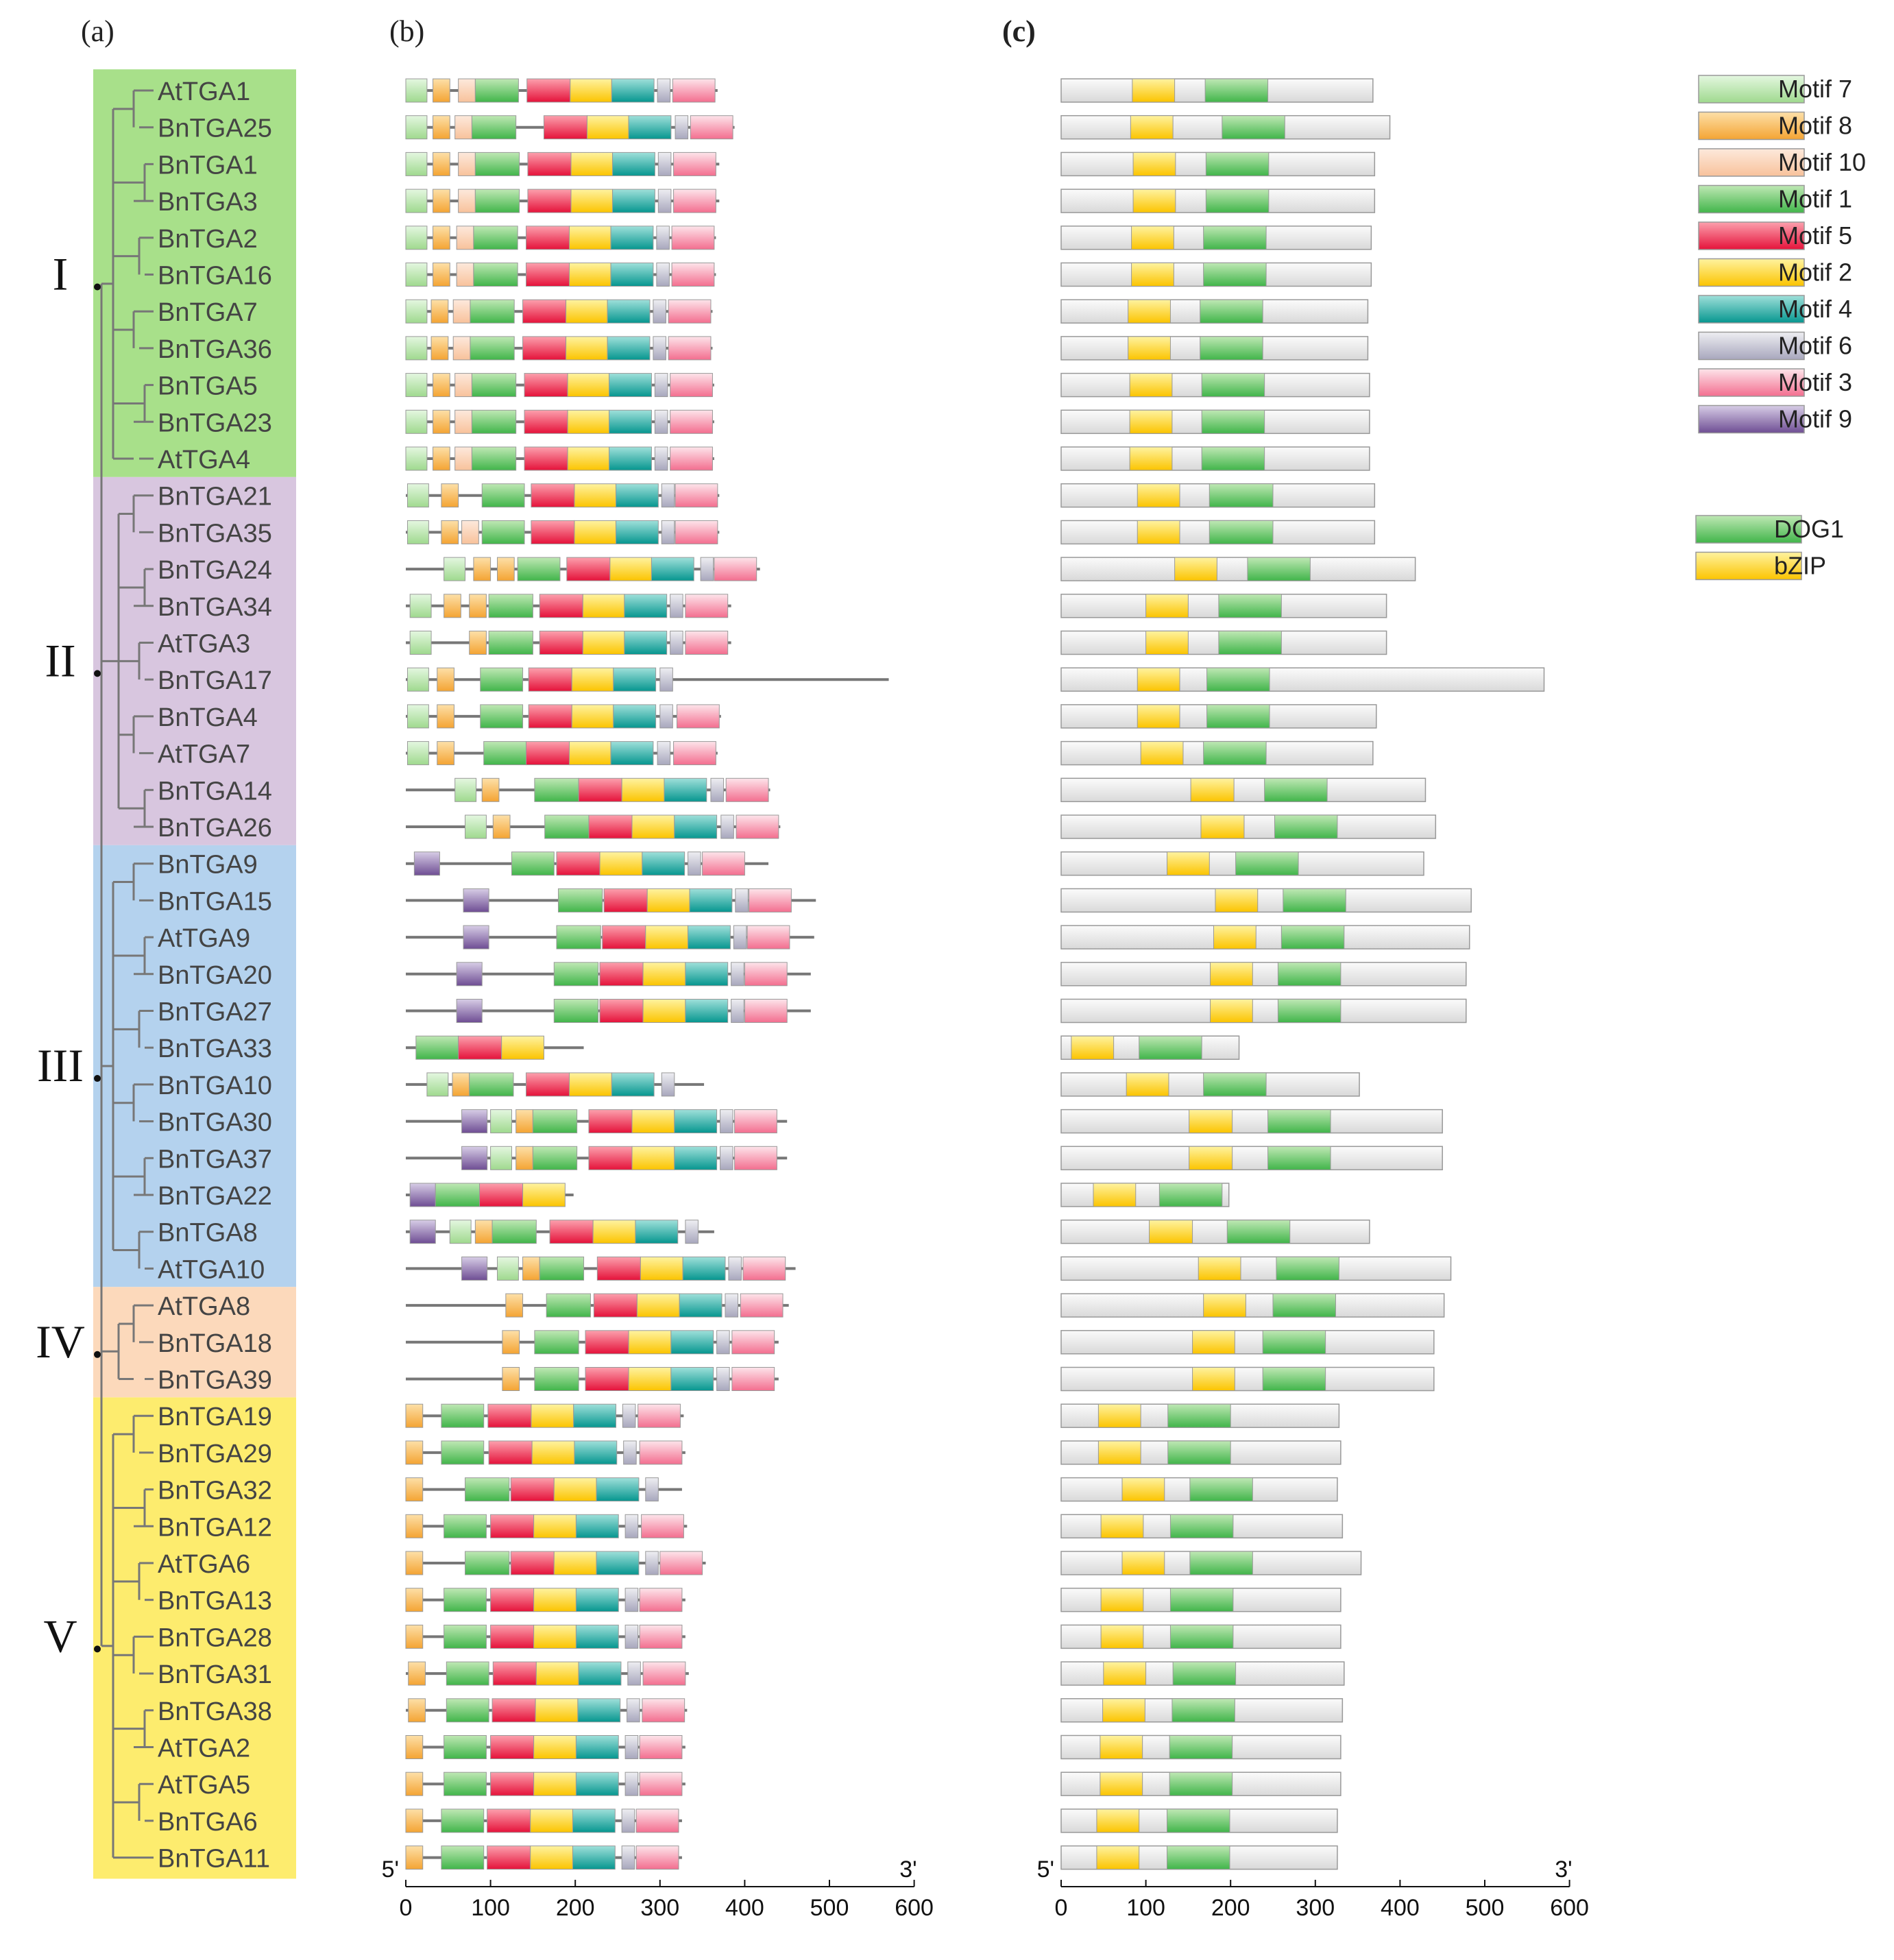 The width and height of the screenshot is (1894, 1960). Describe the element at coordinates (215, 1159) in the screenshot. I see `gene-name: BnTGA37` at that location.